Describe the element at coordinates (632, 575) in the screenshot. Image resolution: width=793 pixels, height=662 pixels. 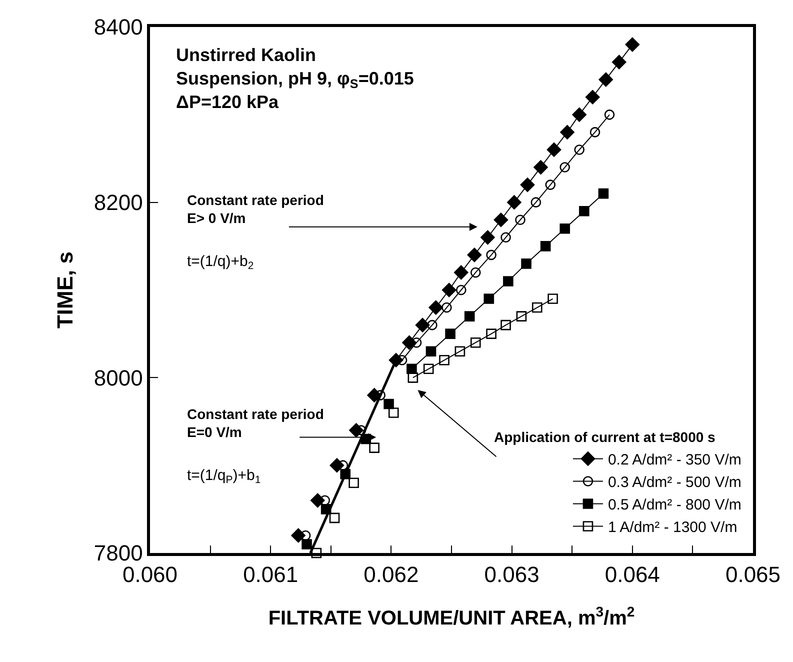
I see `x-tick-label: 0.064` at that location.